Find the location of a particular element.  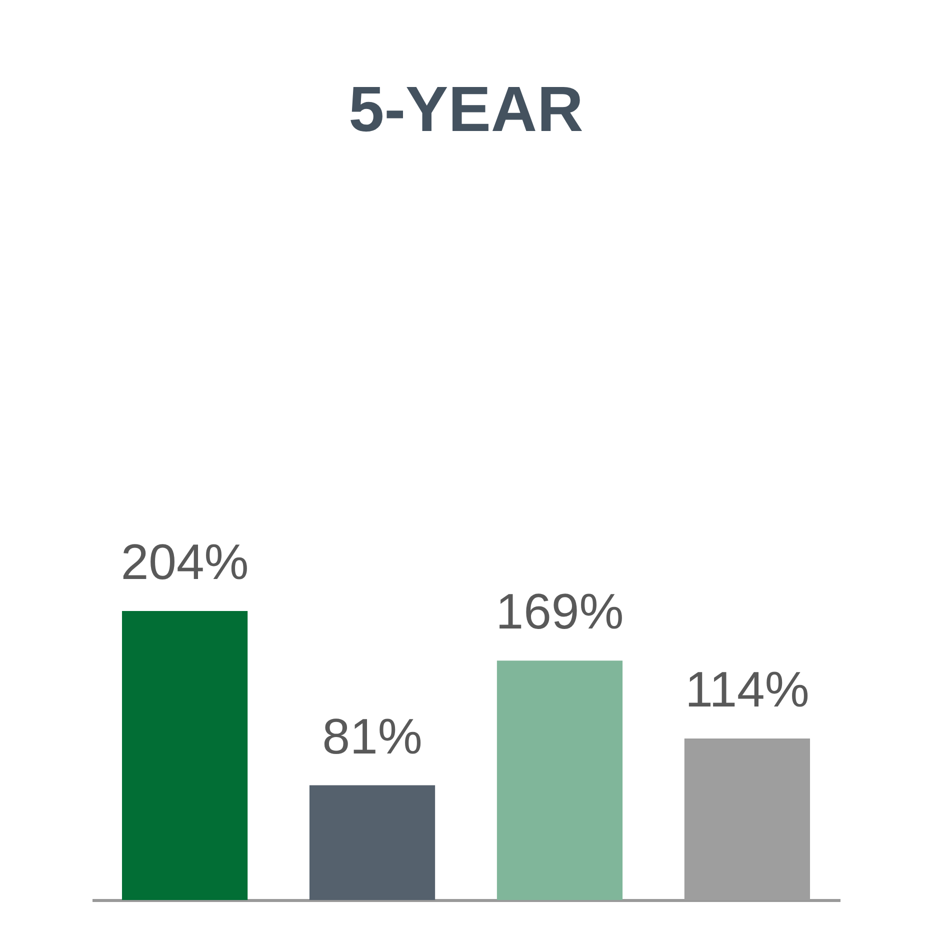

data-label: 81% is located at coordinates (372, 736).